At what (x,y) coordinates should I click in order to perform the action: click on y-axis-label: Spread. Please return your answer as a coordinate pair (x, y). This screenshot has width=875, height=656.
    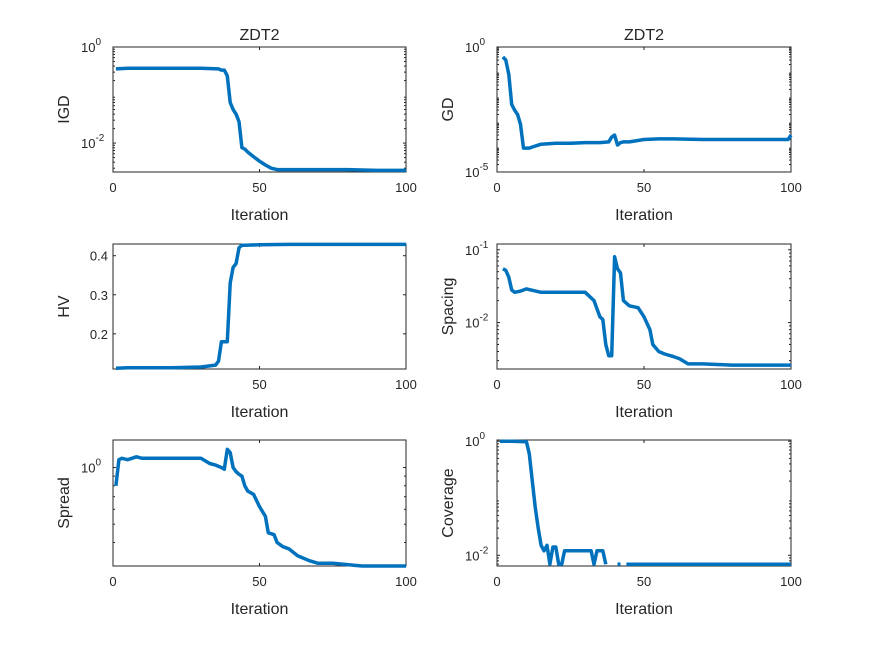
    Looking at the image, I should click on (64, 503).